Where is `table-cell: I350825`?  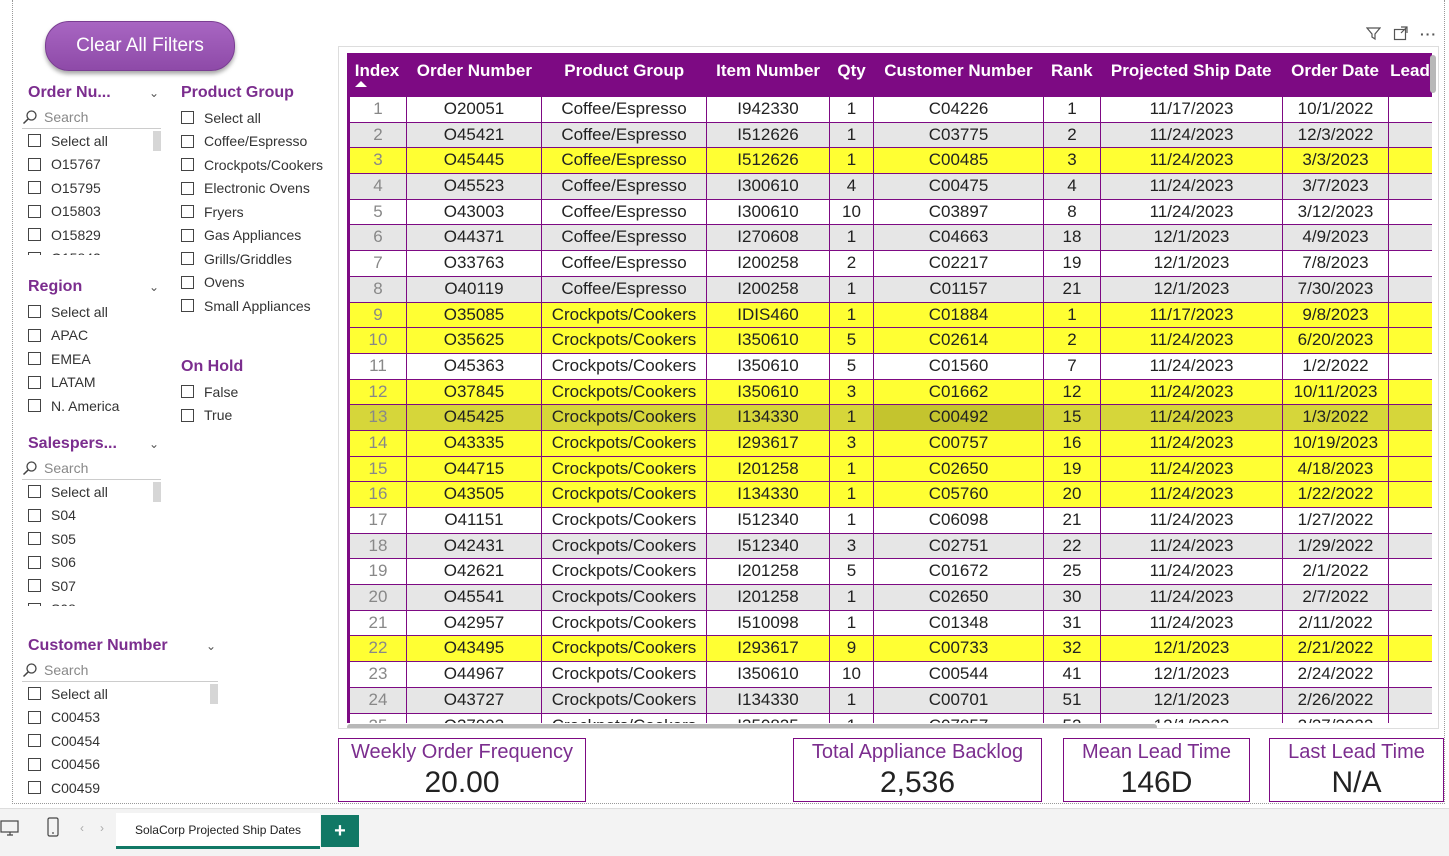 table-cell: I350825 is located at coordinates (768, 718).